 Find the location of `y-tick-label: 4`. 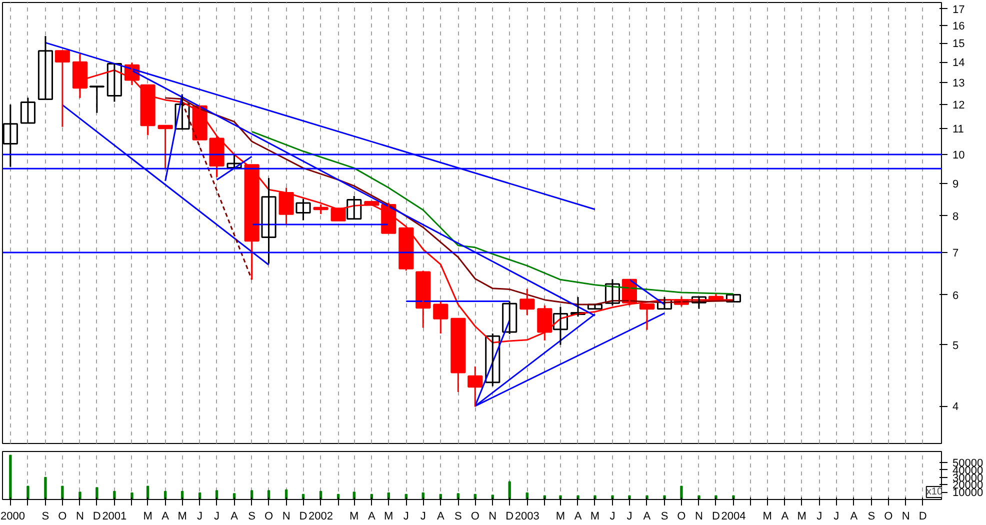

y-tick-label: 4 is located at coordinates (955, 407).